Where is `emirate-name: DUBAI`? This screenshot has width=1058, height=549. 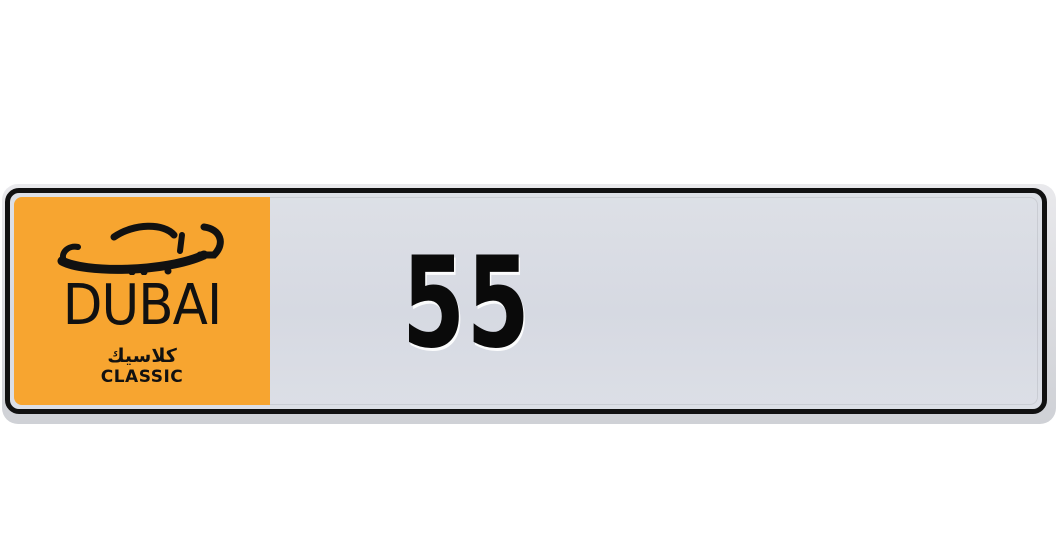
emirate-name: DUBAI is located at coordinates (142, 305).